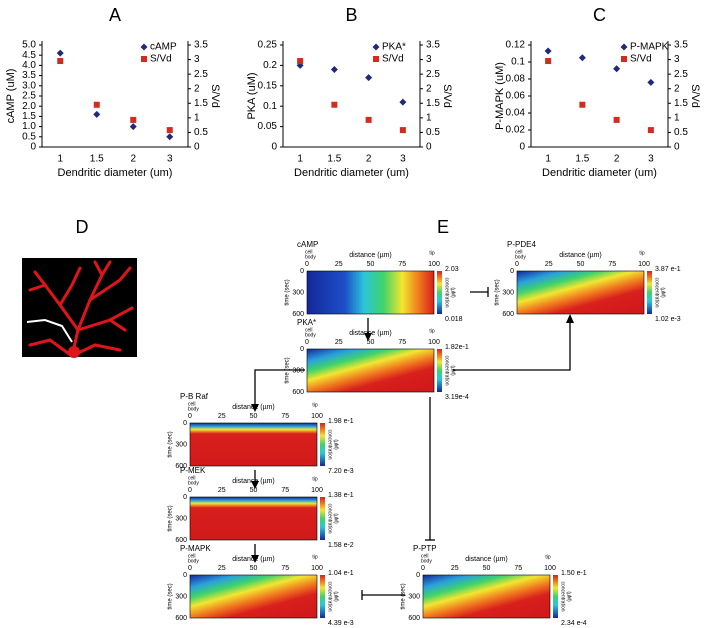 This screenshot has height=628, width=714. I want to click on y-axis-label: PKA (uM), so click(252, 95).